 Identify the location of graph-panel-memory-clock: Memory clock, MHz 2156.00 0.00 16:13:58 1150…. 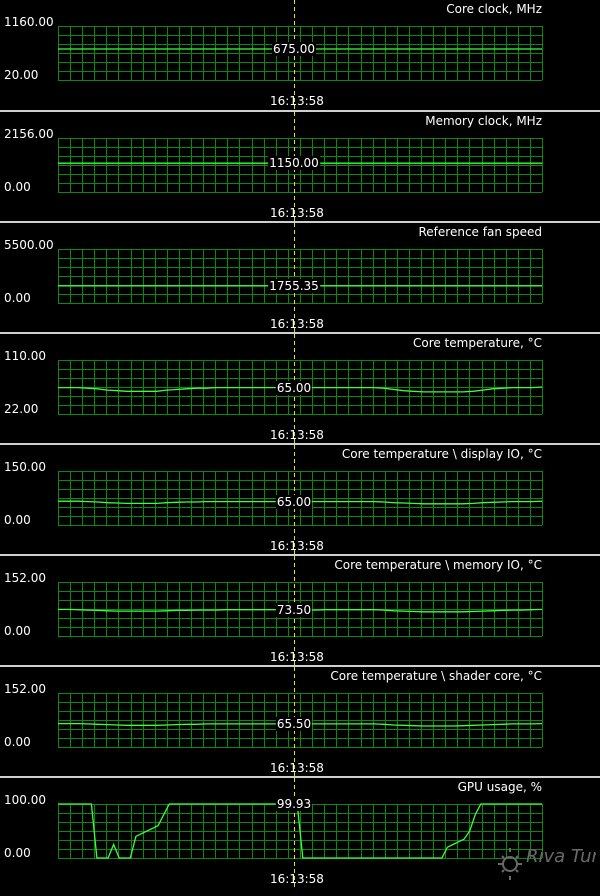
(300, 166).